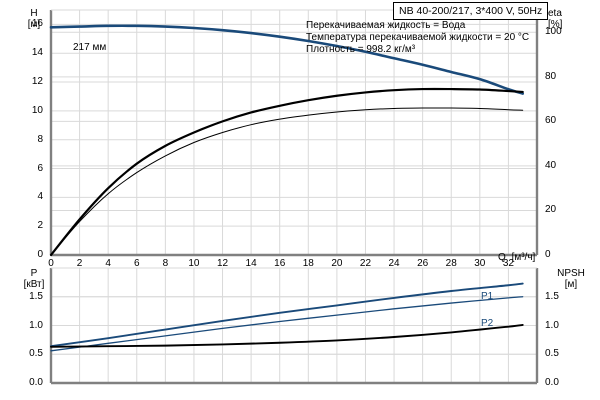 This screenshot has width=600, height=400. Describe the element at coordinates (40, 139) in the screenshot. I see `ticks-h-tick: 8` at that location.